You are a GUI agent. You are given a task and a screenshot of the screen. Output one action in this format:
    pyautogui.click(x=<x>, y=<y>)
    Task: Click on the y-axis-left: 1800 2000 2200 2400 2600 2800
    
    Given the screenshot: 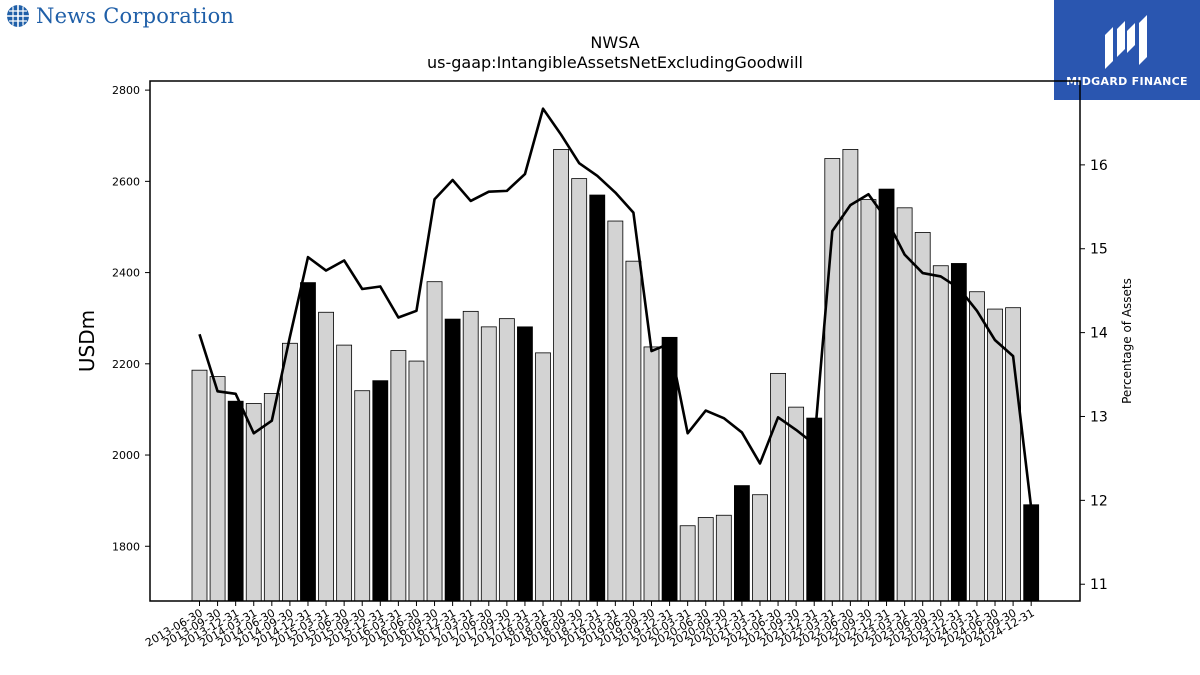 What is the action you would take?
    pyautogui.click(x=131, y=318)
    